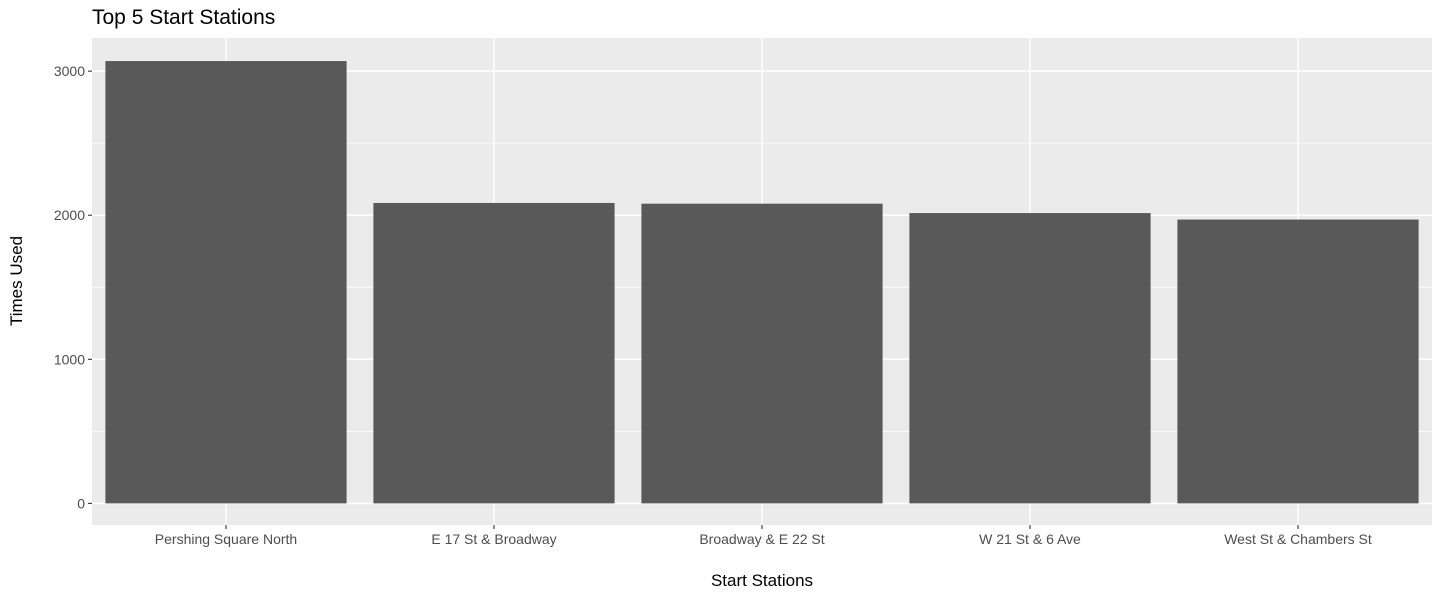  Describe the element at coordinates (69, 71) in the screenshot. I see `y-tick-label: 3000` at that location.